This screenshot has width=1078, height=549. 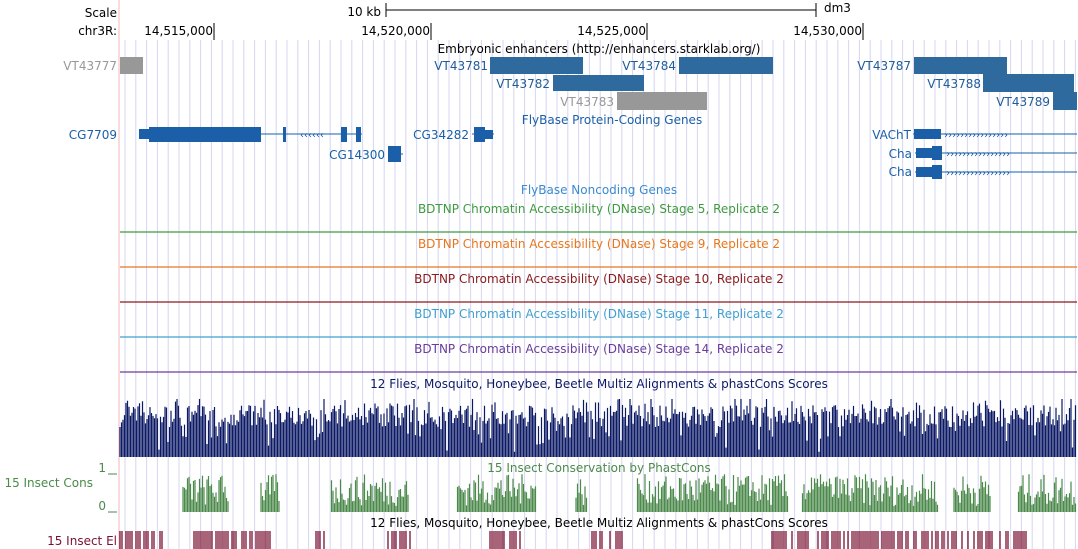 What do you see at coordinates (611, 31) in the screenshot?
I see `position-label: 14,525,000` at bounding box center [611, 31].